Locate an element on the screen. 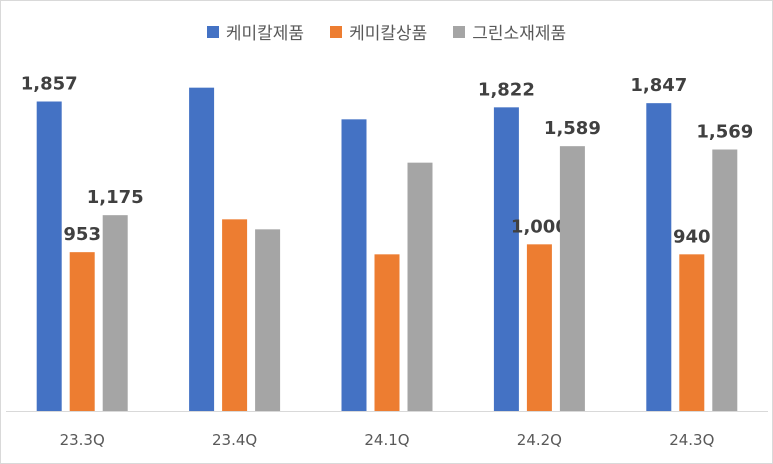 Image resolution: width=773 pixels, height=464 pixels. bar-케미칼상품-23.4Q is located at coordinates (235, 315).